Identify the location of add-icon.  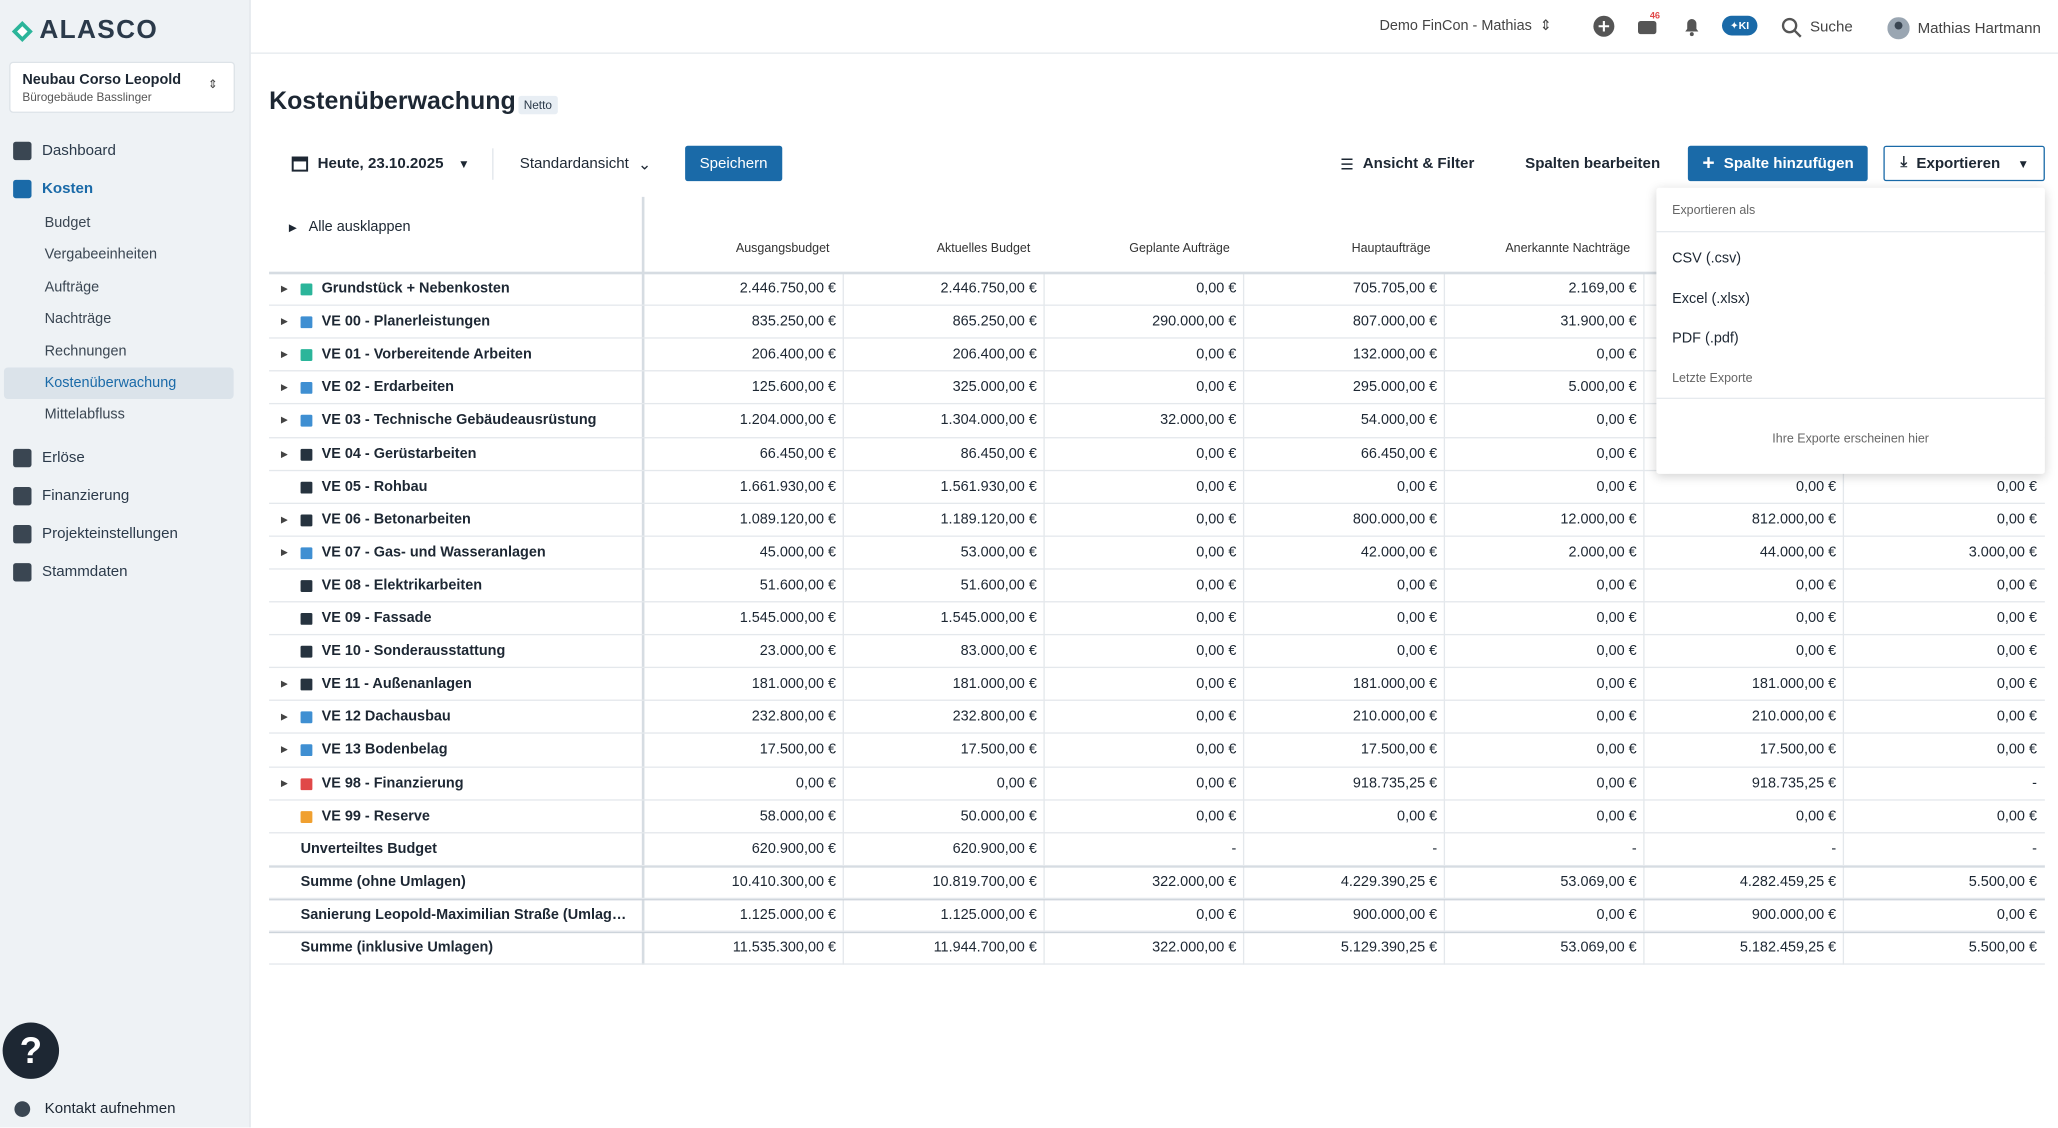
(1604, 26).